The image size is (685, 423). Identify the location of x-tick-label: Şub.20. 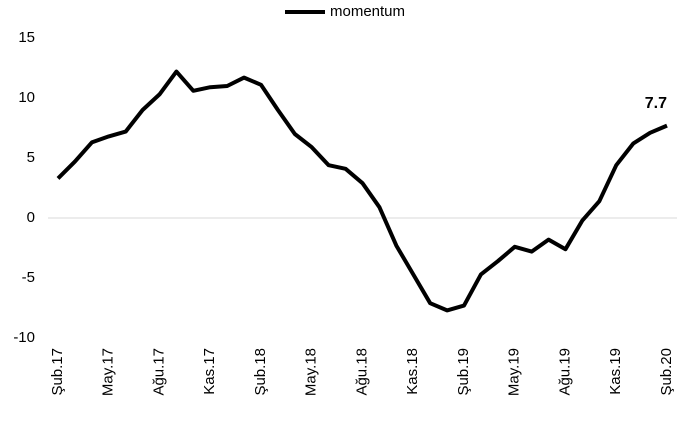
(666, 372).